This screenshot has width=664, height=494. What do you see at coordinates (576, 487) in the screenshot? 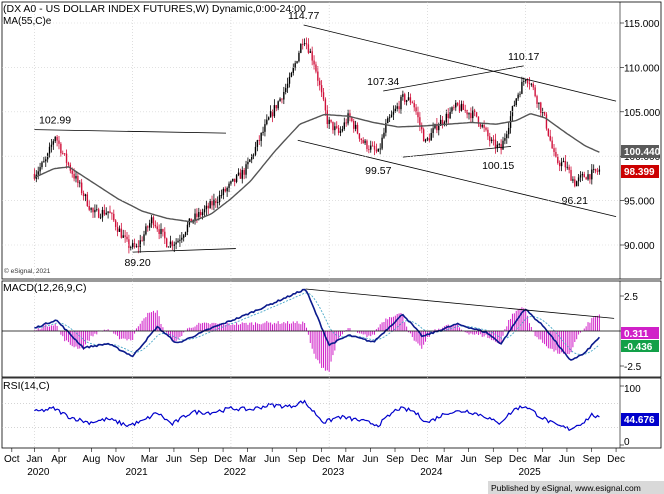
I see `footer-bar` at bounding box center [576, 487].